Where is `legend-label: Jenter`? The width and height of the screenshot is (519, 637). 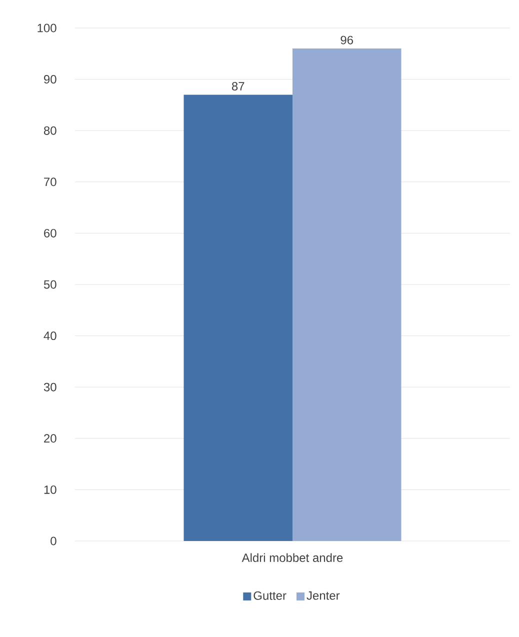
legend-label: Jenter is located at coordinates (323, 595).